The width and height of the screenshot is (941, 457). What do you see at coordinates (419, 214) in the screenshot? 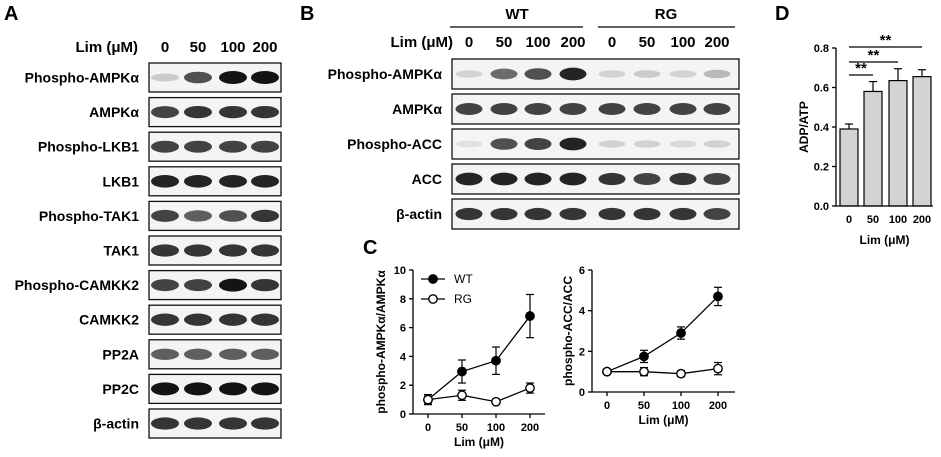
I see `blot-row-label: β-actin` at bounding box center [419, 214].